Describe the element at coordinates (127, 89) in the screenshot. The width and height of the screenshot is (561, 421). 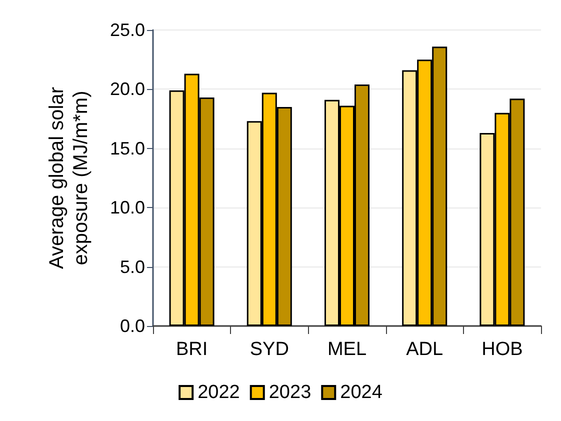
I see `y-tick-label: 20.0` at that location.